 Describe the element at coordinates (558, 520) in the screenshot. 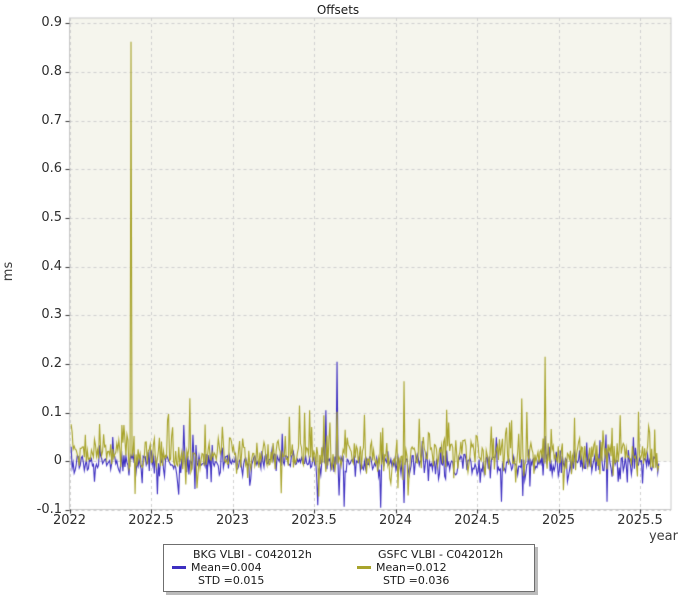

I see `x-tick-label: 2025` at that location.